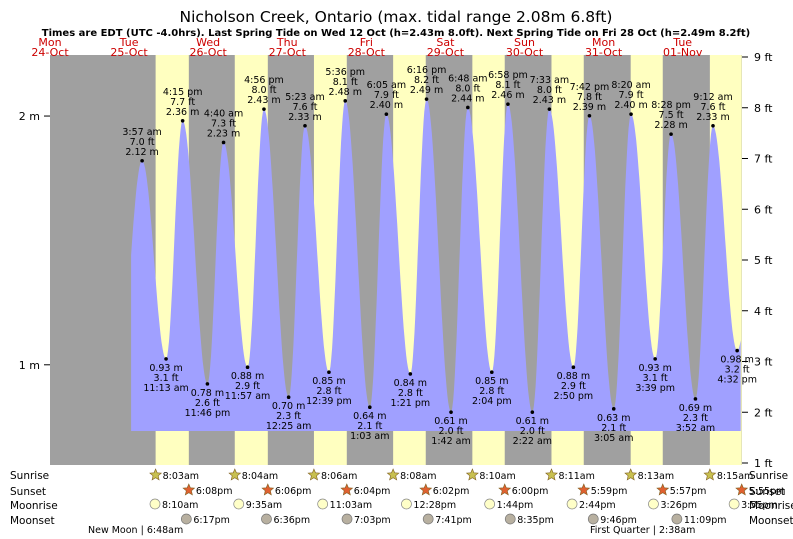 The width and height of the screenshot is (793, 539). Describe the element at coordinates (287, 42) in the screenshot. I see `day-name: Thu` at that location.